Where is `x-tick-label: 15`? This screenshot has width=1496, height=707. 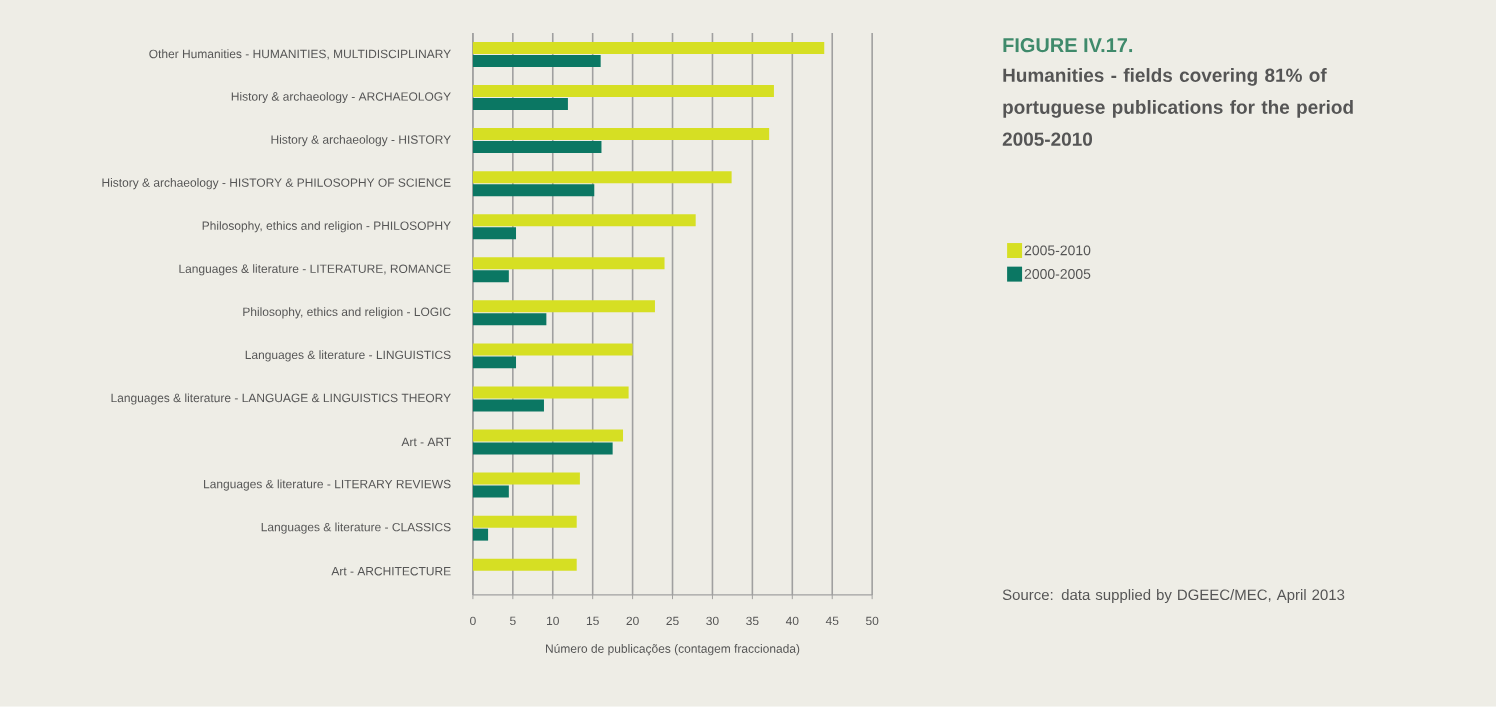
x-tick-label: 15 is located at coordinates (592, 621).